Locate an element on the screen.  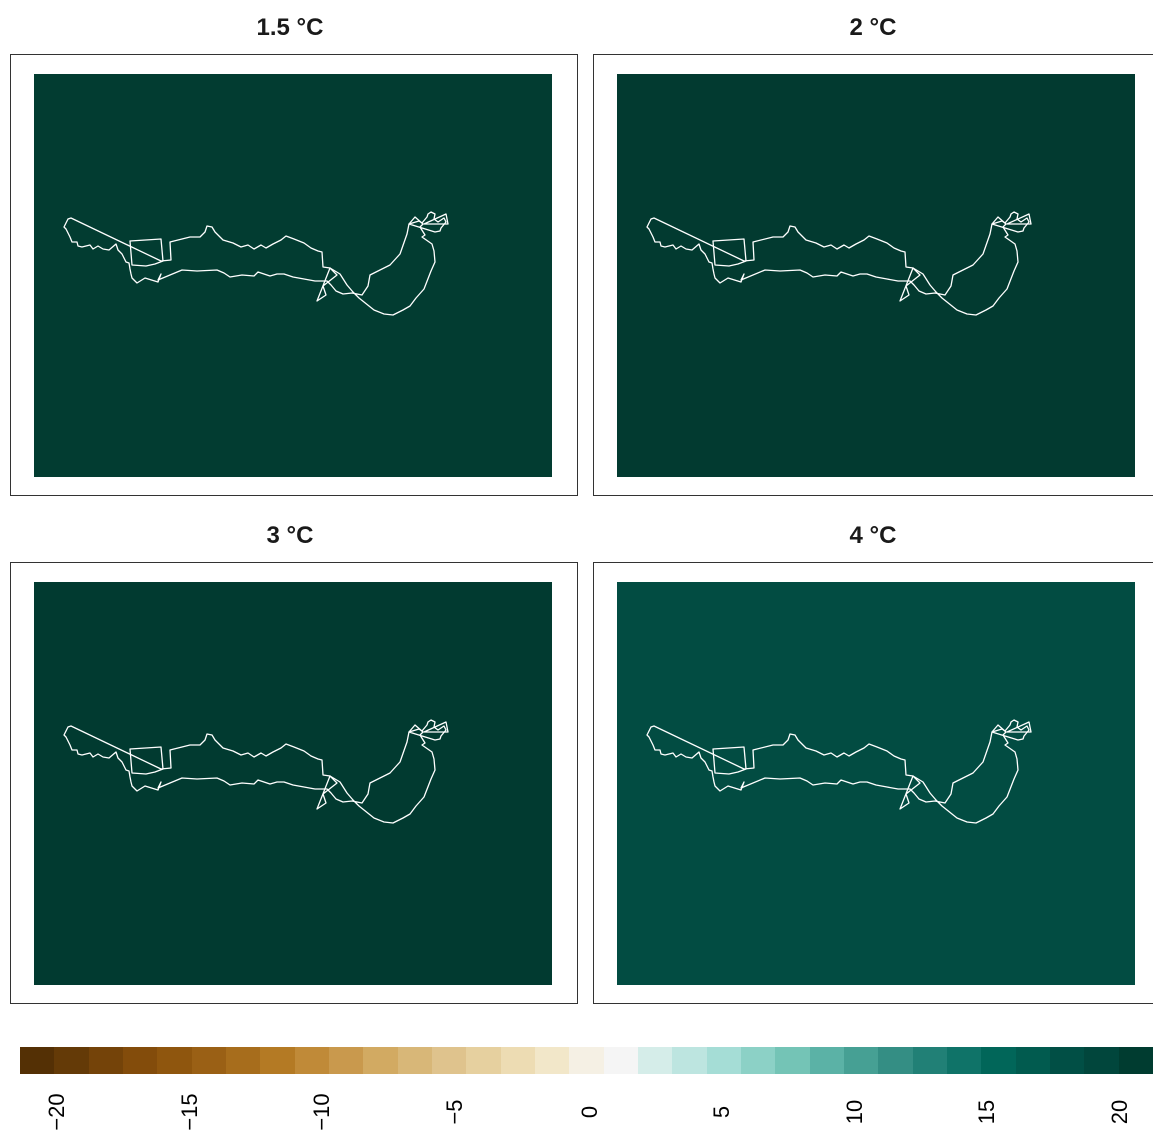
colorbar-tick-label: 5 is located at coordinates (721, 1112).